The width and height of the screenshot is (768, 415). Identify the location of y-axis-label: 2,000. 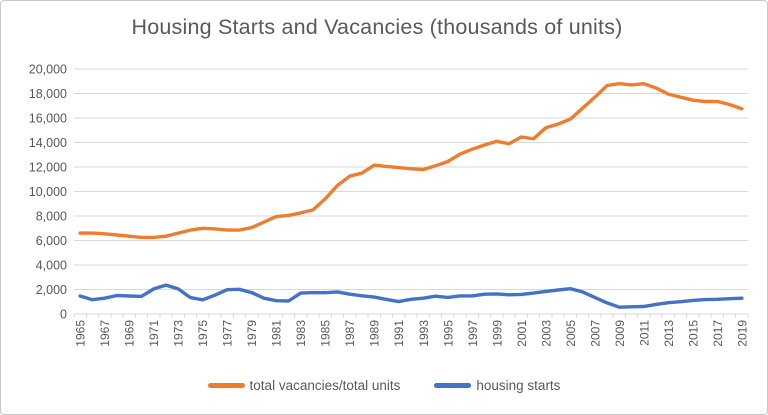
(51, 290).